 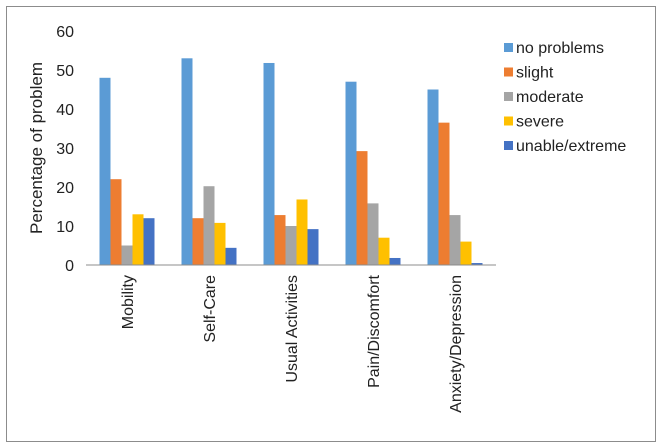 I want to click on legend-label: moderate, so click(x=550, y=97).